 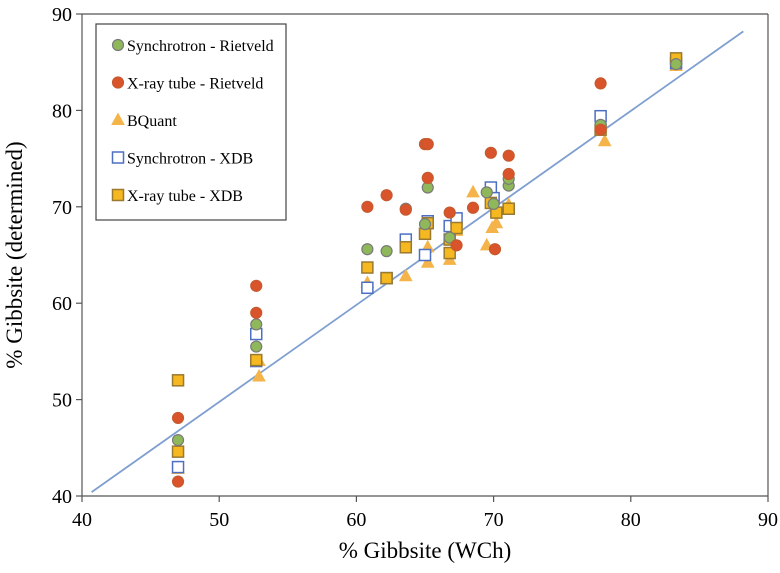 I want to click on legend-box, so click(x=191, y=122).